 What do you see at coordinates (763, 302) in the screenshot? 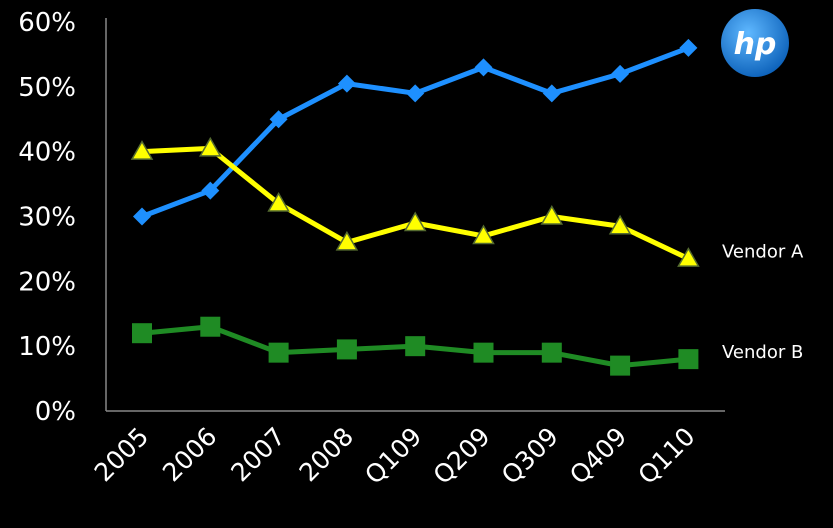
I see `series-labels: Vendor A Vendor B` at bounding box center [763, 302].